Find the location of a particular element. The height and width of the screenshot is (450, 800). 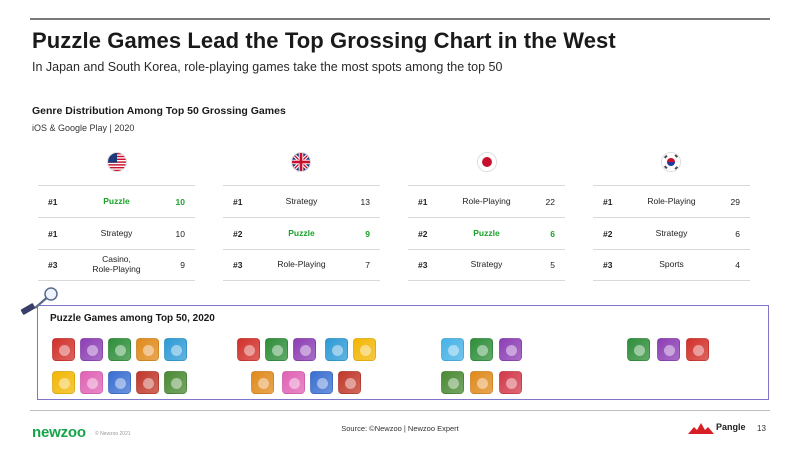

south-korea-flag-icon is located at coordinates (671, 162).